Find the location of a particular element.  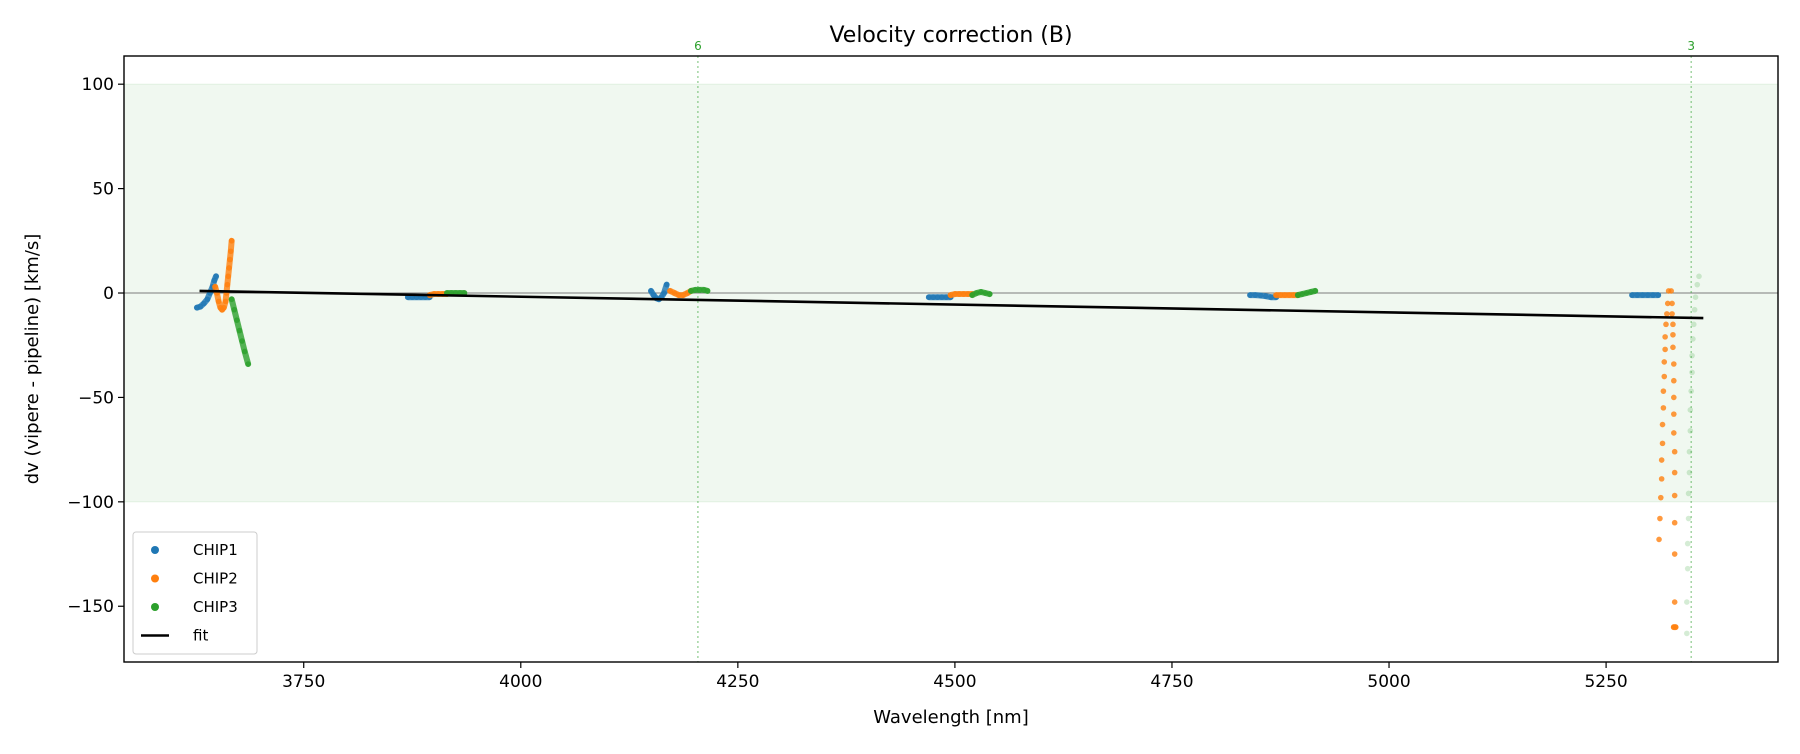

chart-title: Velocity correction (B) is located at coordinates (950, 35).